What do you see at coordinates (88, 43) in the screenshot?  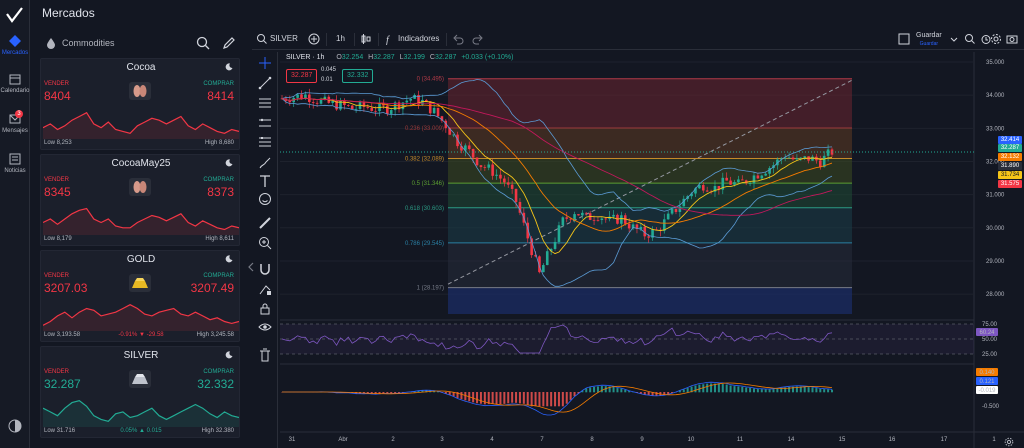 I see `category-label: Commodities` at bounding box center [88, 43].